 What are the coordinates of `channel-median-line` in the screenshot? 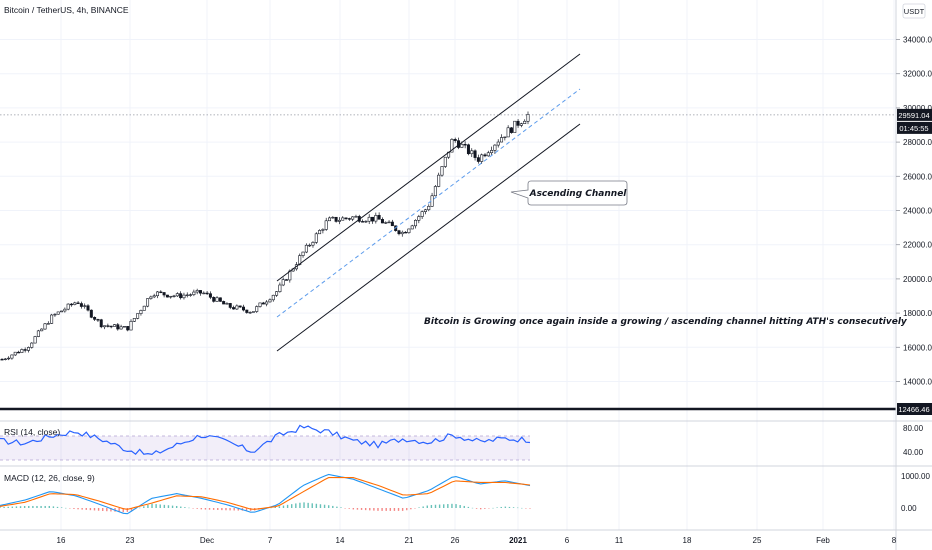 It's located at (428, 203).